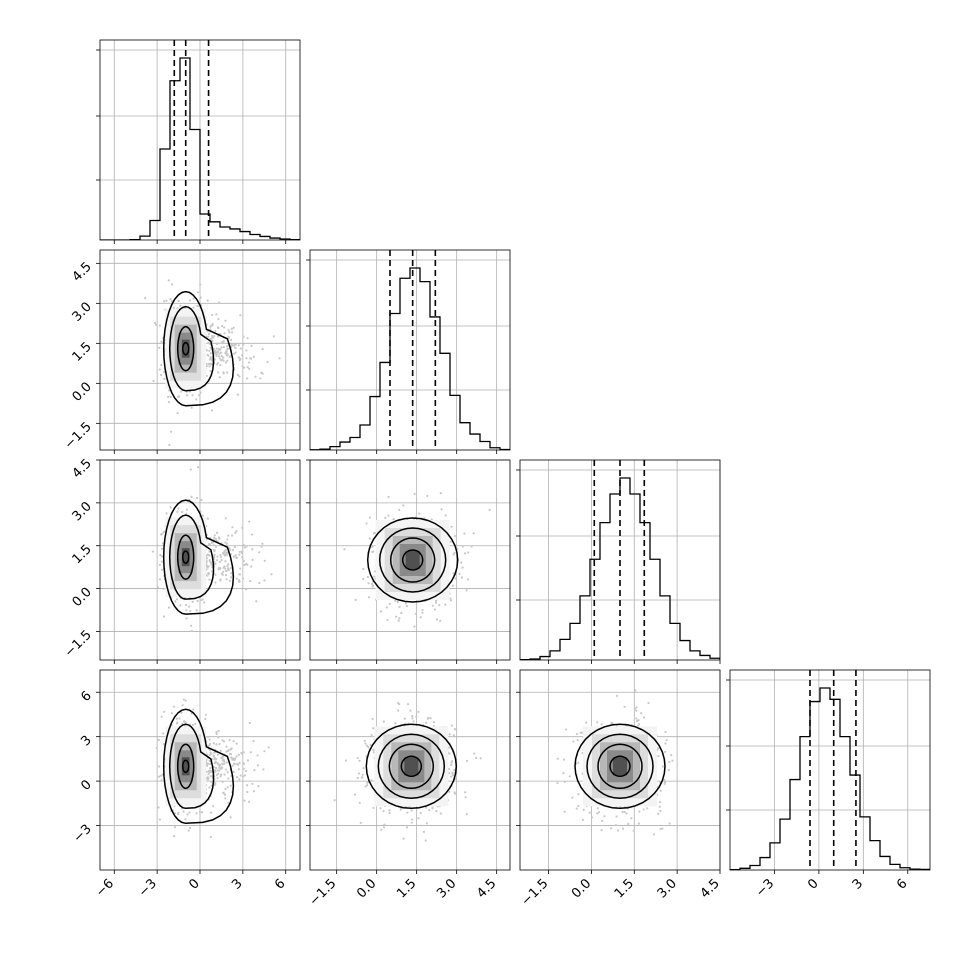 This screenshot has height=970, width=970. I want to click on x-tick-label: 3.0, so click(446, 888).